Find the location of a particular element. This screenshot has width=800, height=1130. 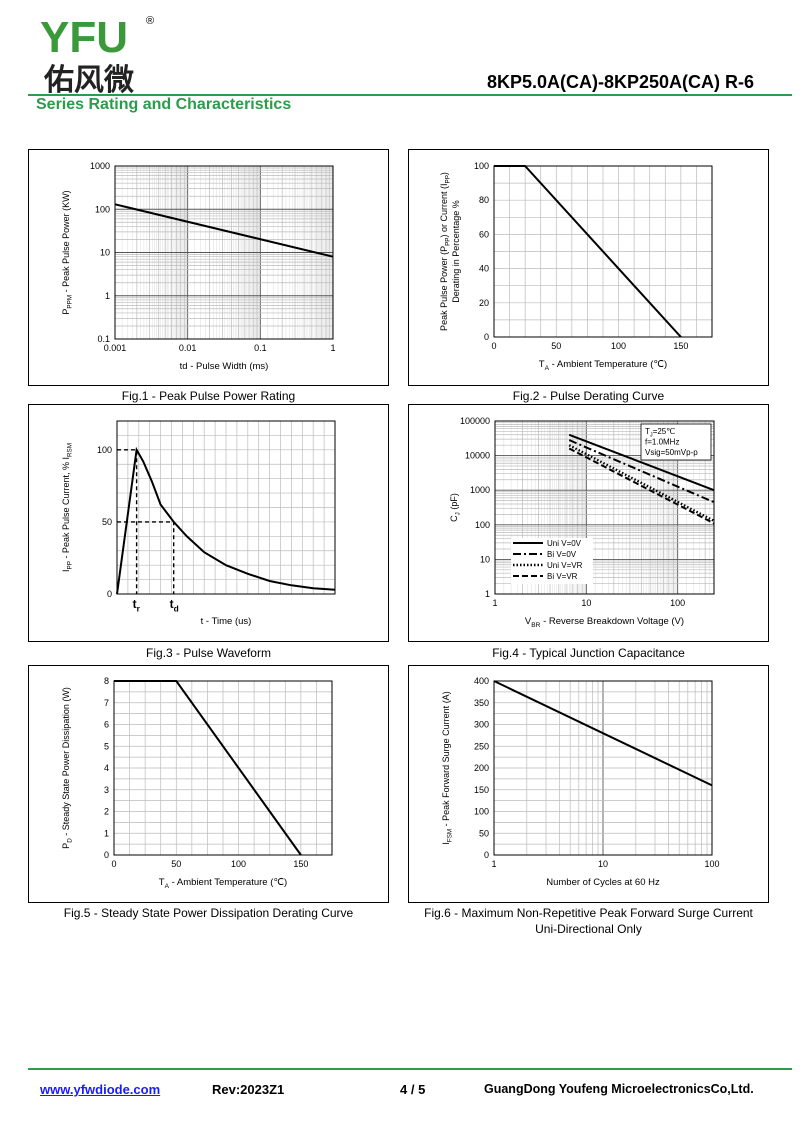

footer-revision: Rev:2023Z1 is located at coordinates (248, 1089).